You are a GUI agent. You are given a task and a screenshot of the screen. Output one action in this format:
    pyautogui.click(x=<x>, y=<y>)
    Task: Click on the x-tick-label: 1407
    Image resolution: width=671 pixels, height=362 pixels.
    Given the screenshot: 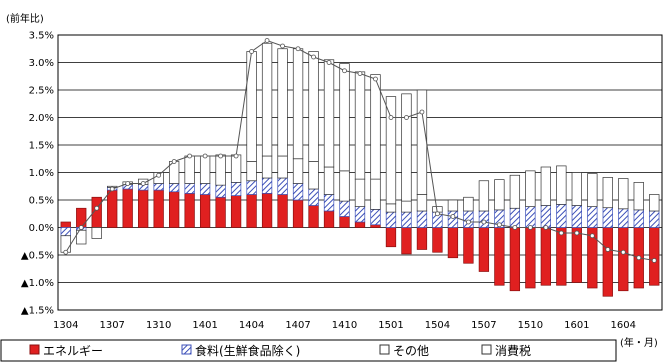 What is the action you would take?
    pyautogui.click(x=297, y=325)
    